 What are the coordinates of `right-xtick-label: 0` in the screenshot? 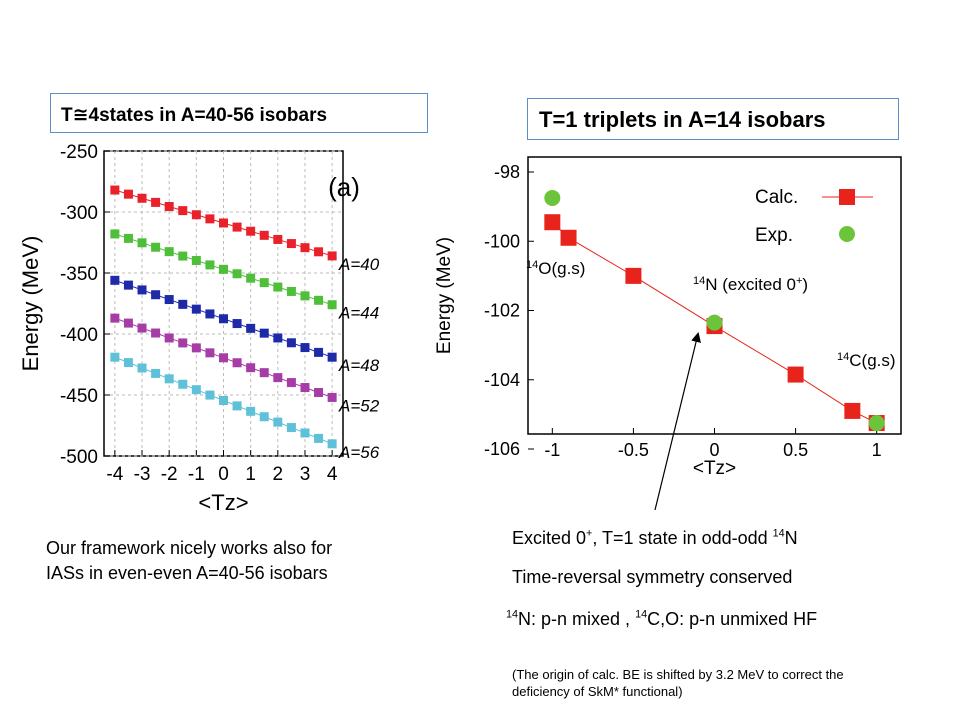 It's located at (714, 450).